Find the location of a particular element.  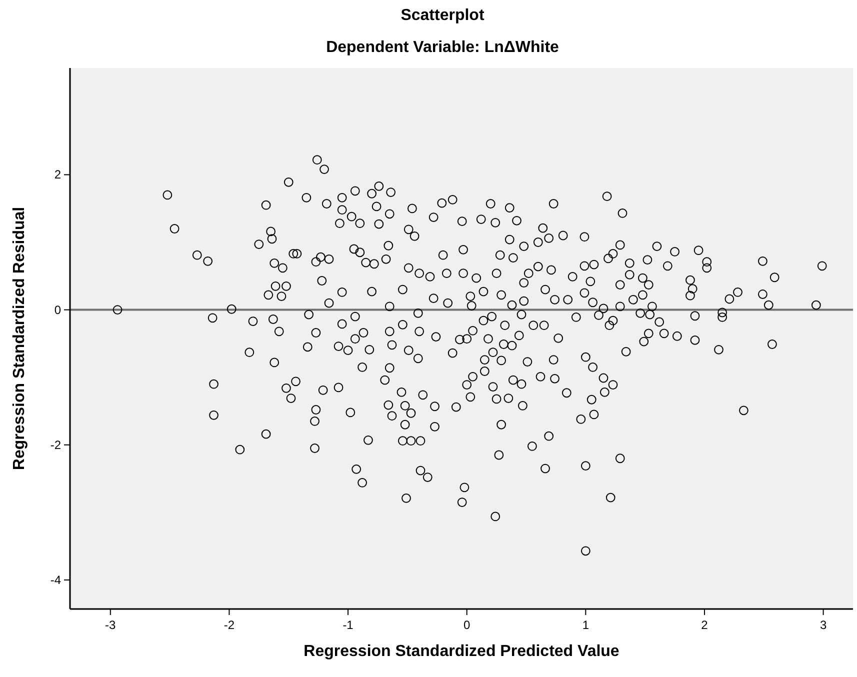

chart-subtitle: Dependent Variable: LnΔWhite is located at coordinates (443, 47).